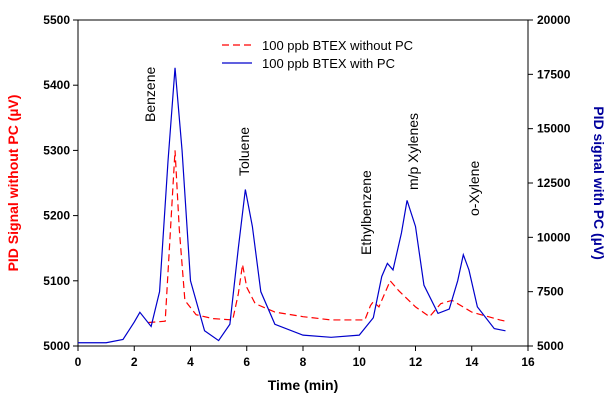 The image size is (606, 401). Describe the element at coordinates (337, 45) in the screenshot. I see `legend-label: 100 ppb BTEX without PC` at that location.